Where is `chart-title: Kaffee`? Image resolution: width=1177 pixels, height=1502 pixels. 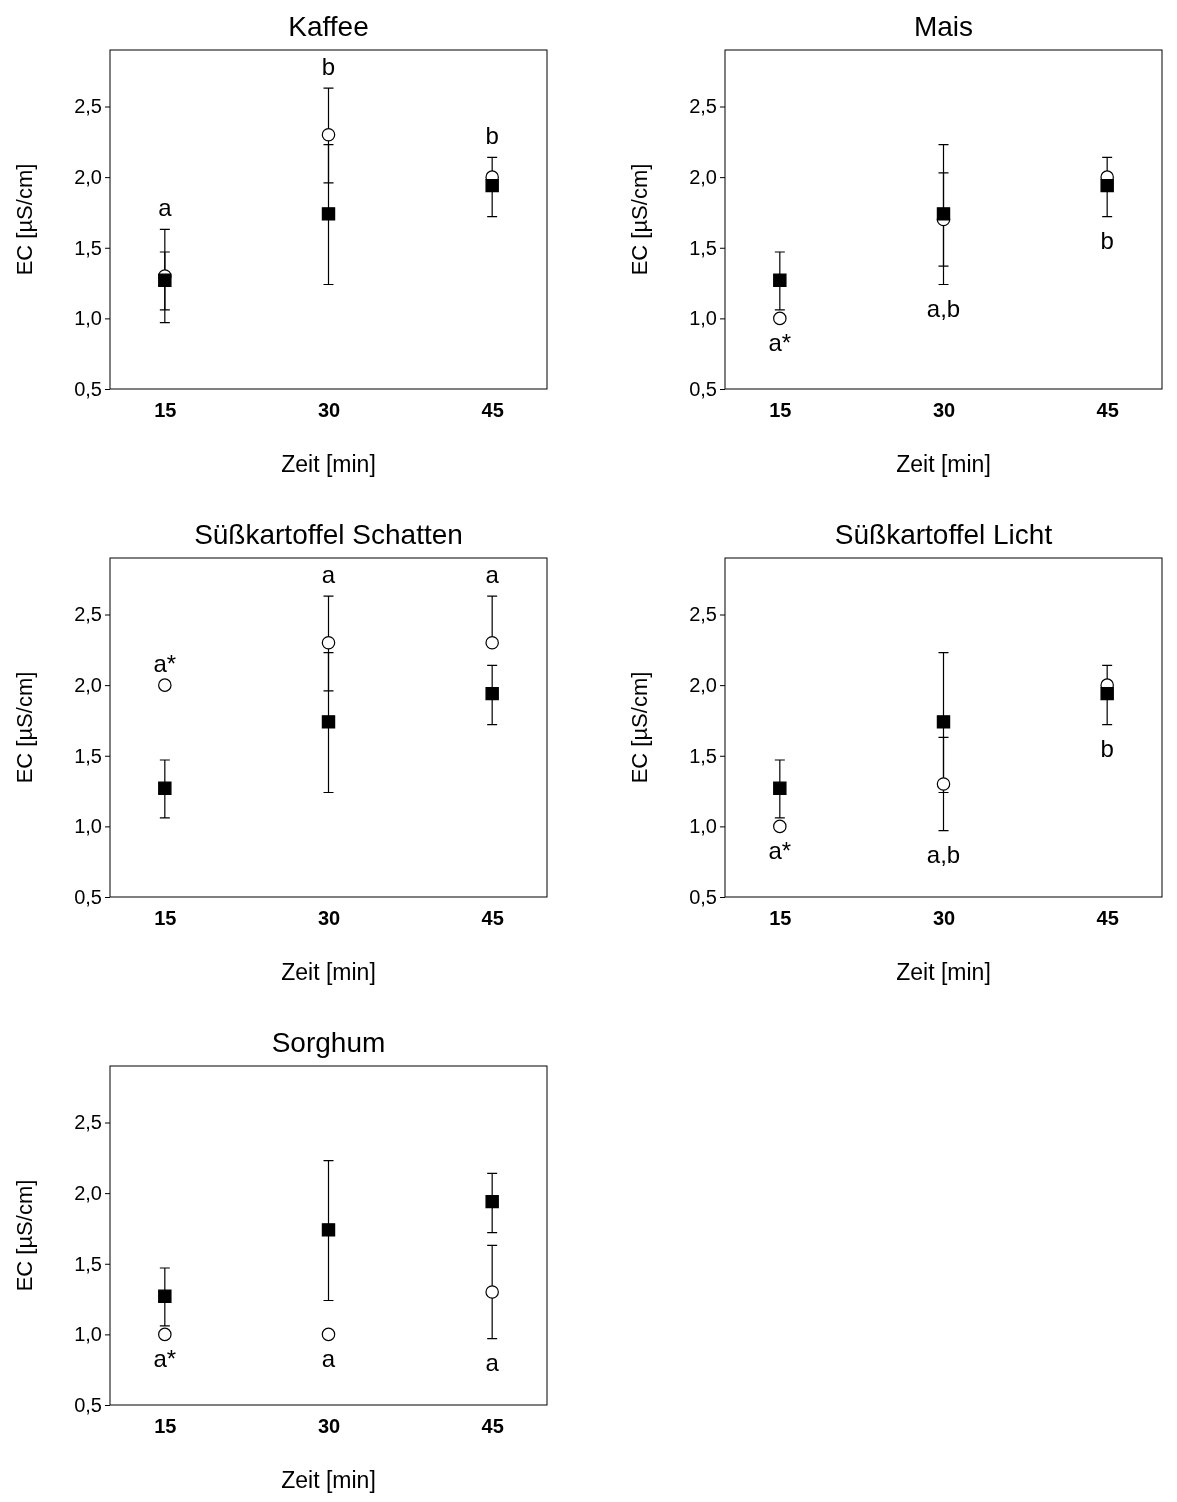 chart-title: Kaffee is located at coordinates (328, 26).